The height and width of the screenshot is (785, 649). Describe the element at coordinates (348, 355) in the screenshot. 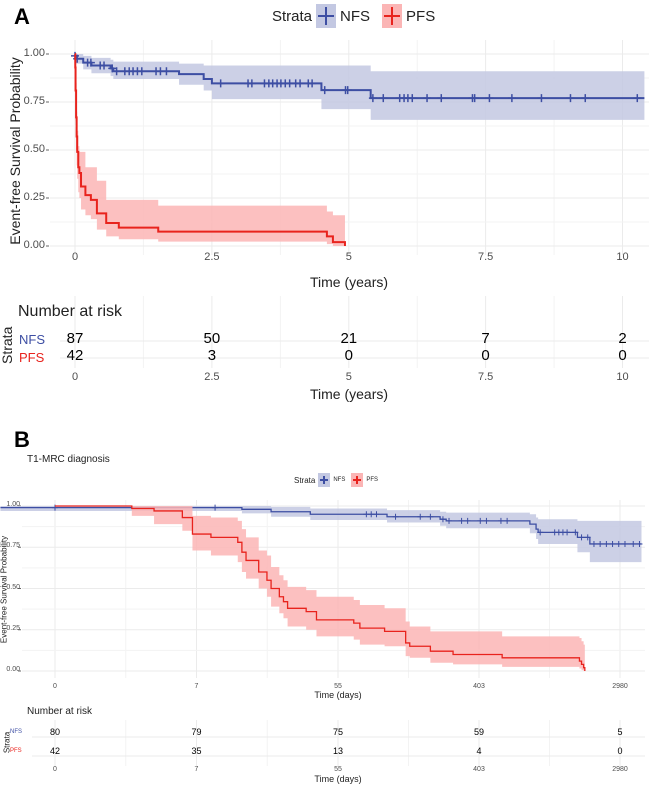

I see `risk-count-pfs: 0` at that location.